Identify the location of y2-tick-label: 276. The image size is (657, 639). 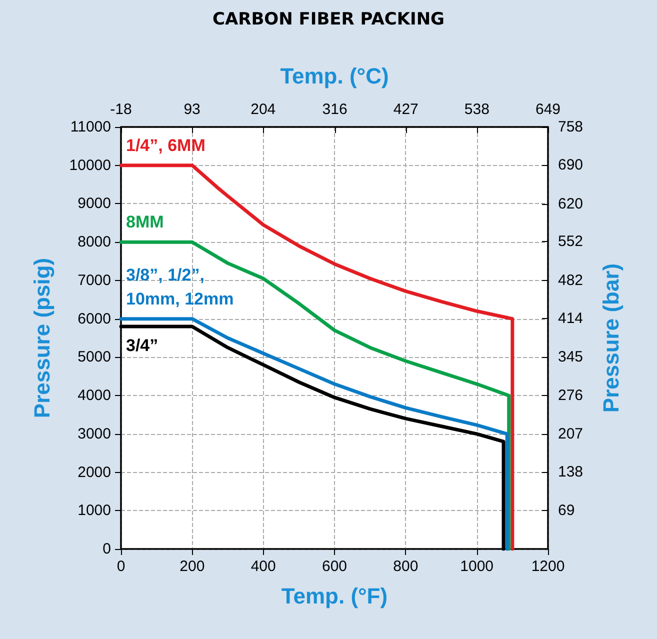
(571, 395).